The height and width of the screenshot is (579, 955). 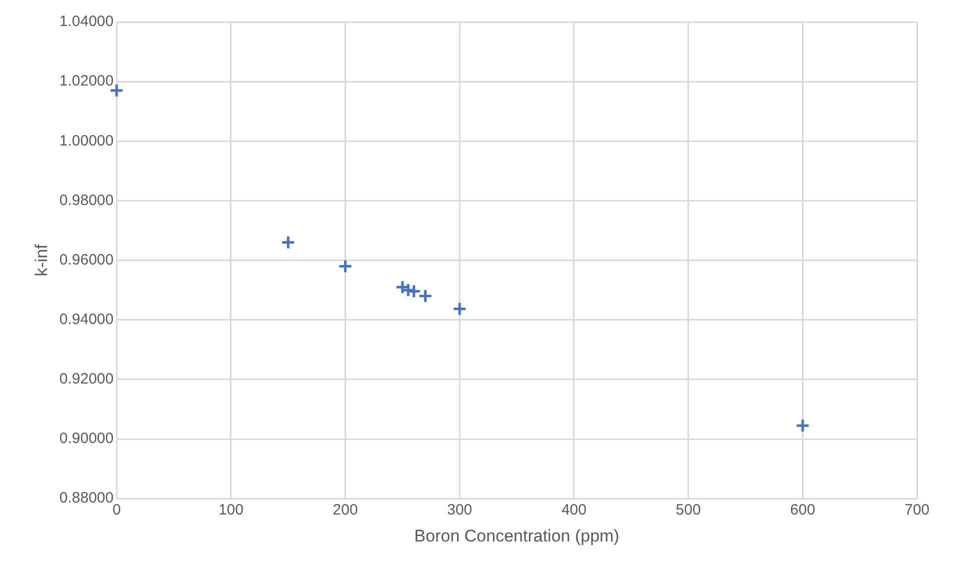 What do you see at coordinates (86, 81) in the screenshot?
I see `y-tick-label: 1.02000` at bounding box center [86, 81].